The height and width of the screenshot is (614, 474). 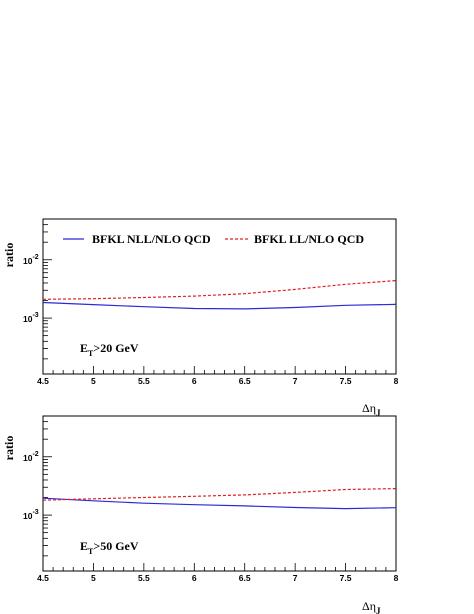 I want to click on legend: BFKL NLL/NLO QCD BFKL LL/NLO QCD, so click(x=213, y=239).